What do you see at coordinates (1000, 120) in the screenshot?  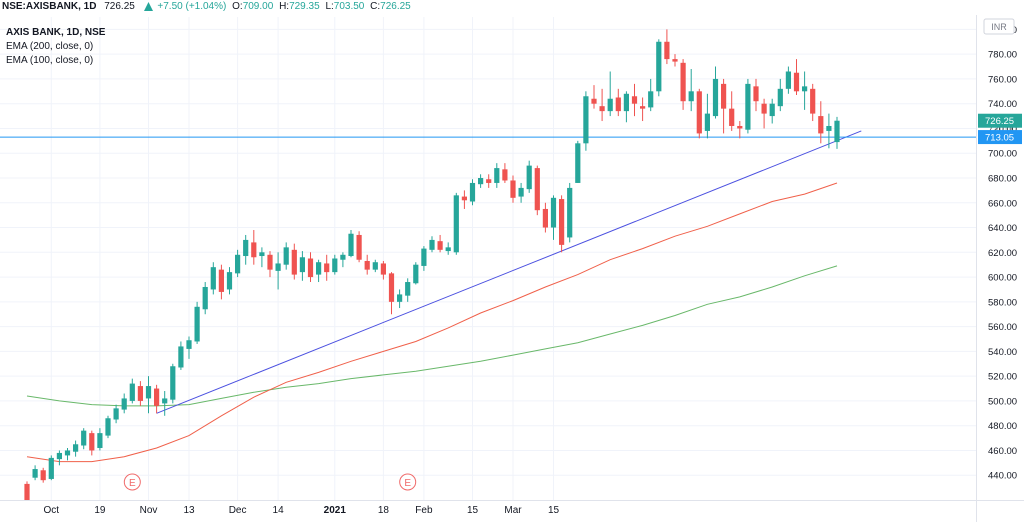 I see `last-price-badge` at bounding box center [1000, 120].